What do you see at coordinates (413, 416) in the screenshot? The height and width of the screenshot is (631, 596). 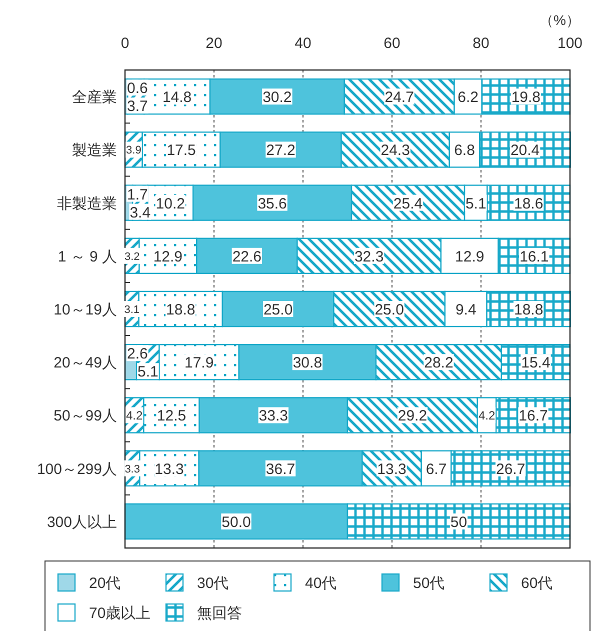 I see `data-label: 29.2` at bounding box center [413, 416].